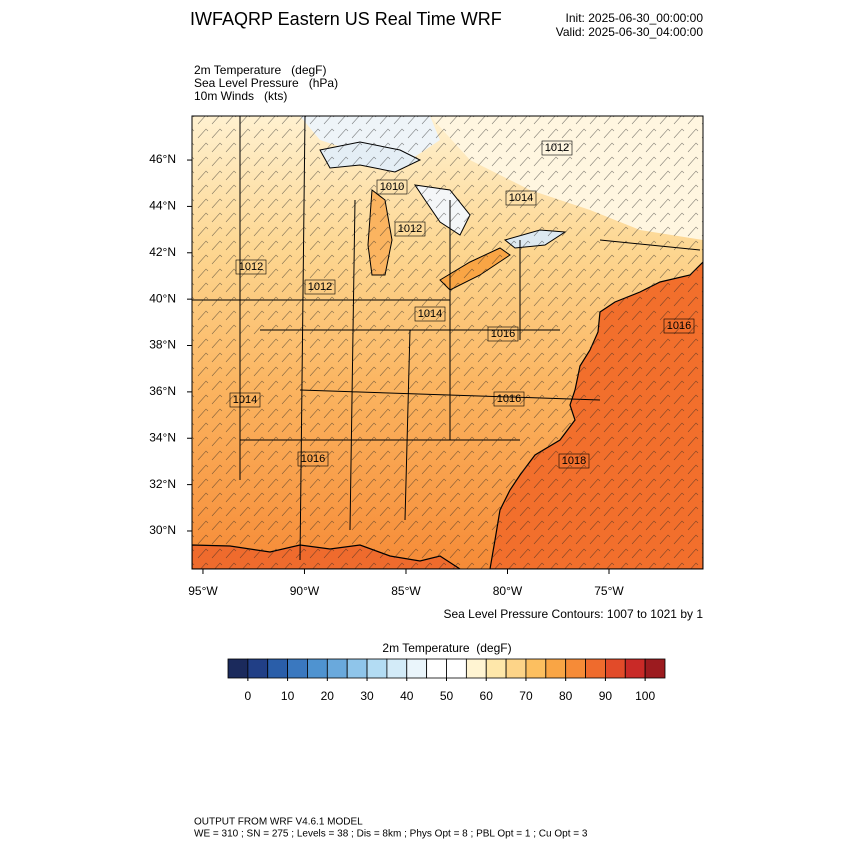 Image resolution: width=850 pixels, height=855 pixels. What do you see at coordinates (260, 70) in the screenshot?
I see `field-label: 2m Temperature (degF)` at bounding box center [260, 70].